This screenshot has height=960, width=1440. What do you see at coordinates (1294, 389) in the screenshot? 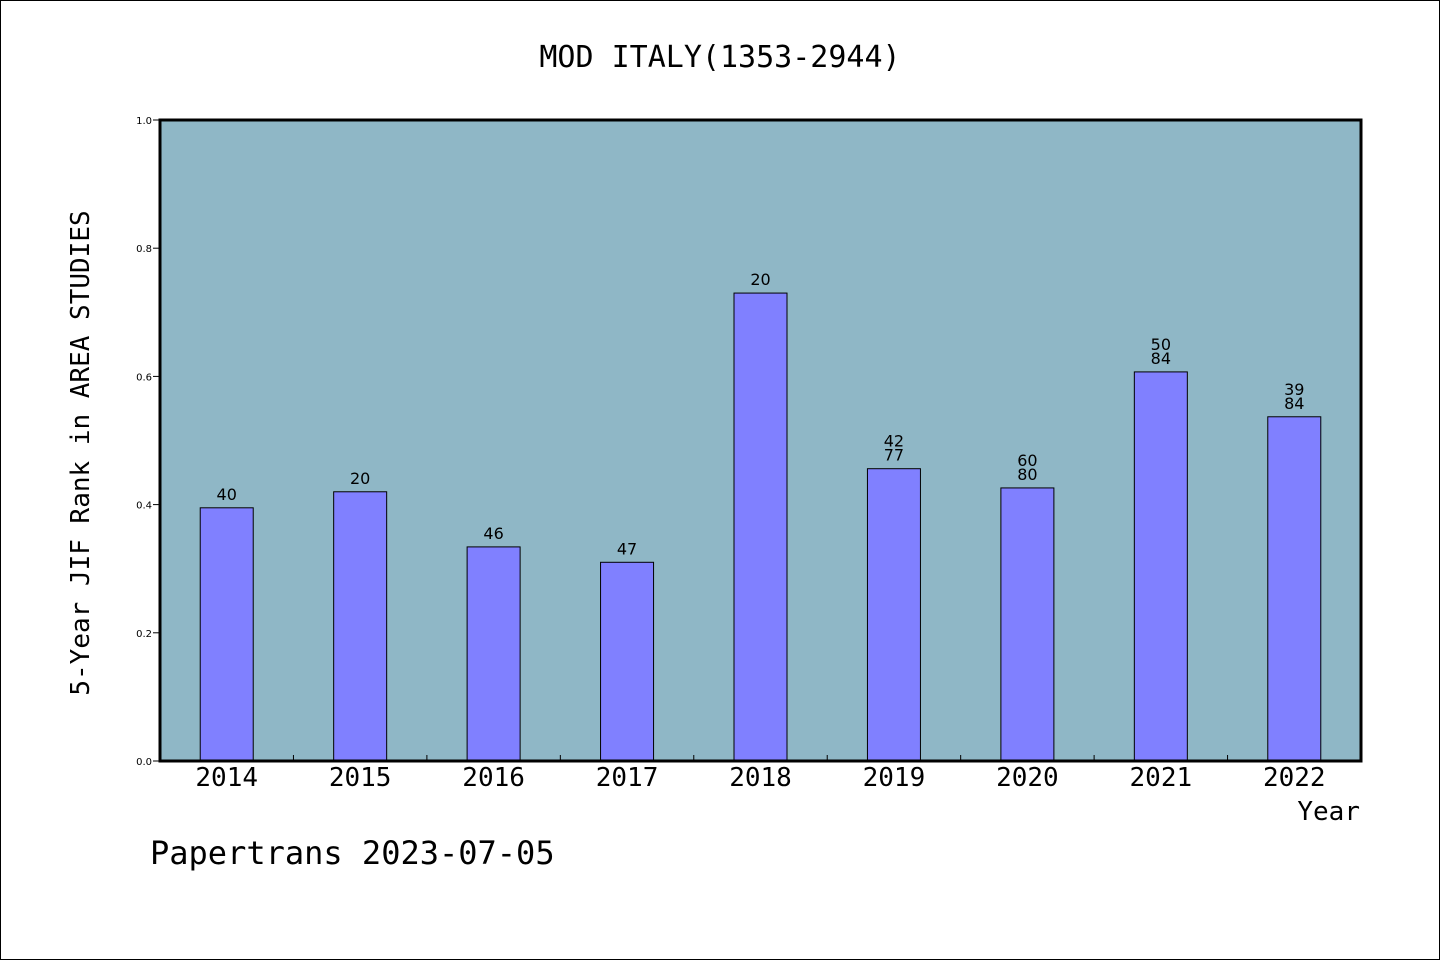
I see `bar-data-label: 39` at bounding box center [1294, 389].